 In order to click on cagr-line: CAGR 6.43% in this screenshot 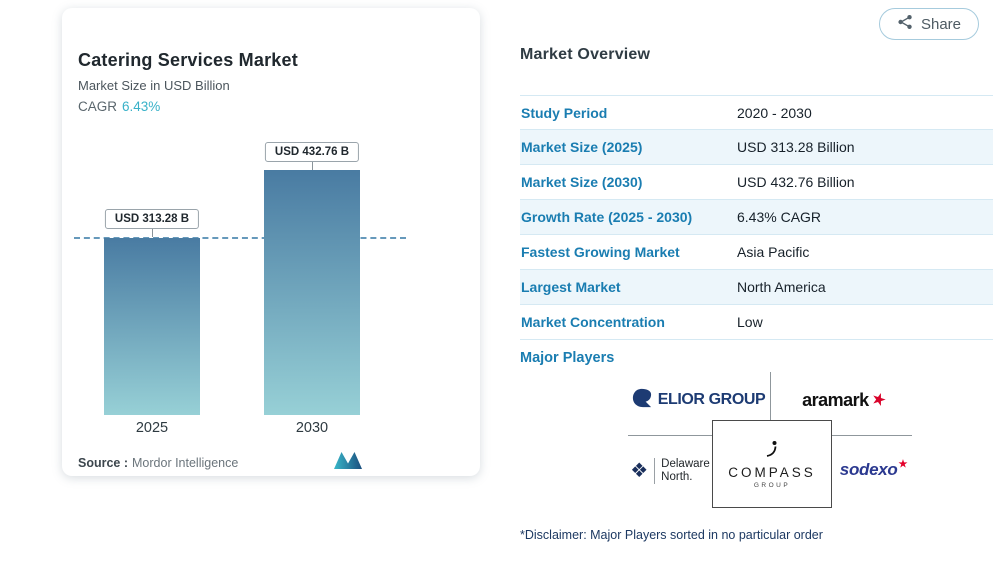, I will do `click(119, 106)`.